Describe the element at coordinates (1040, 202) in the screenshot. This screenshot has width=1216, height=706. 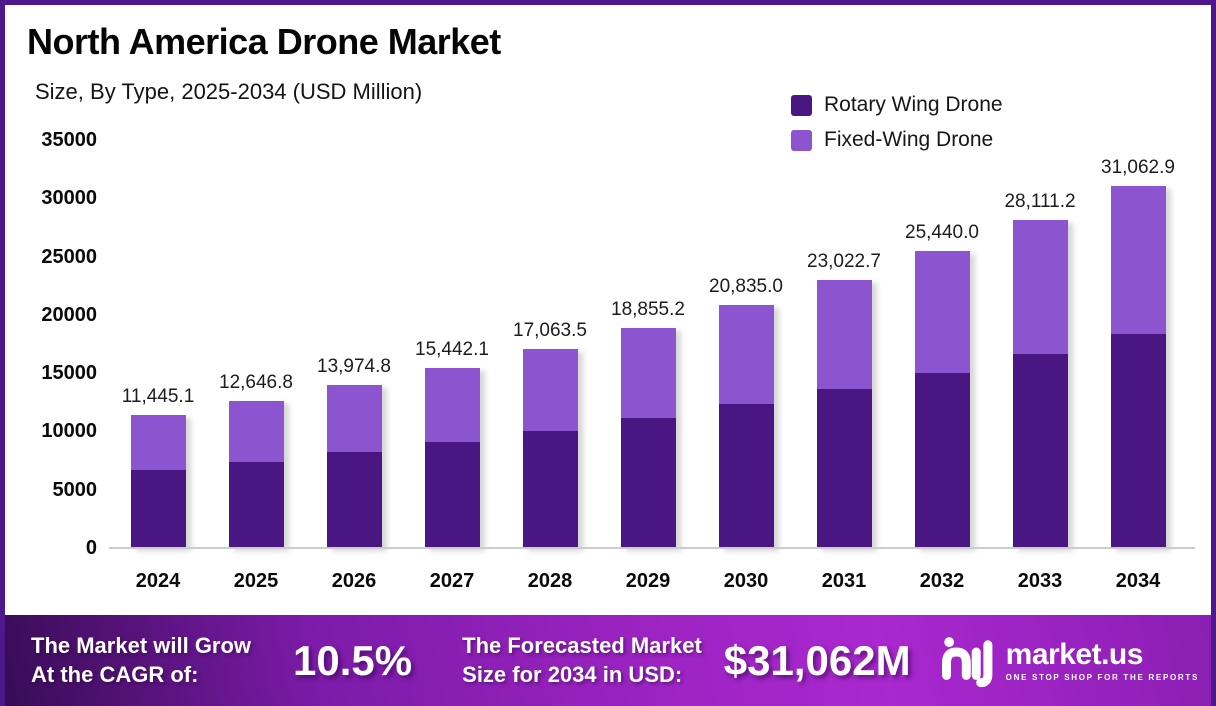
I see `value-label: 28,111.2` at that location.